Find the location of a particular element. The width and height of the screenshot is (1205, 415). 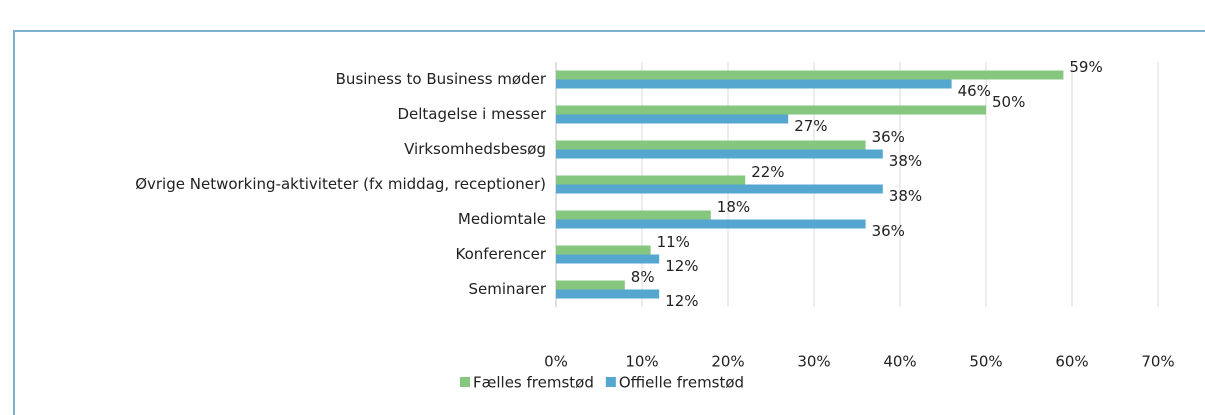

x-tick-label: 40% is located at coordinates (899, 362).